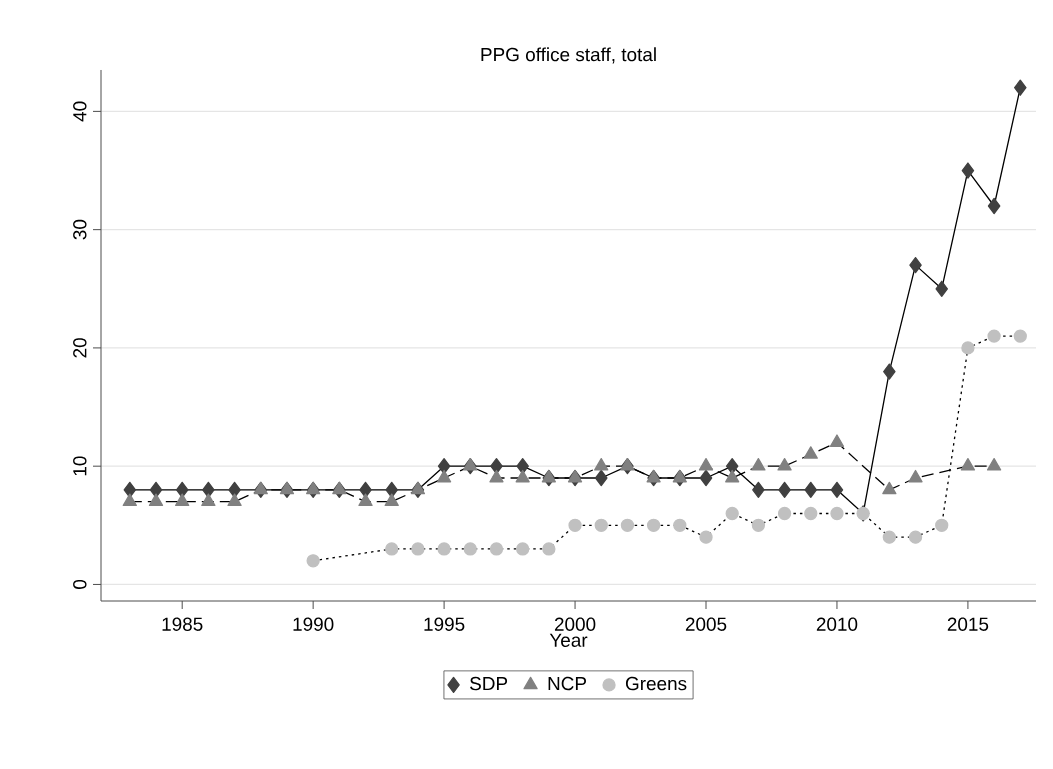 The width and height of the screenshot is (1053, 769). I want to click on x-tick-label: 2000, so click(575, 624).